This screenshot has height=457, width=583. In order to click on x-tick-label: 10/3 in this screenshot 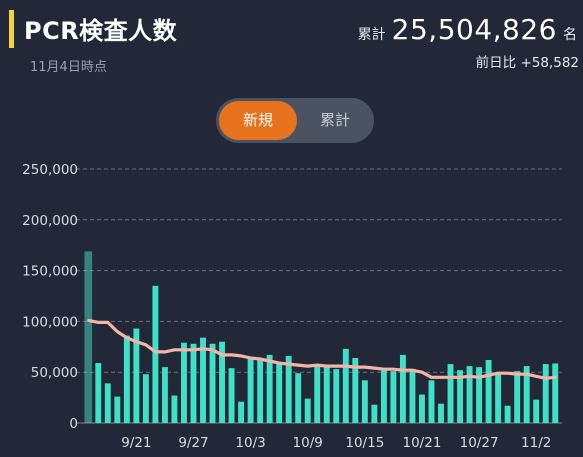, I will do `click(250, 443)`.